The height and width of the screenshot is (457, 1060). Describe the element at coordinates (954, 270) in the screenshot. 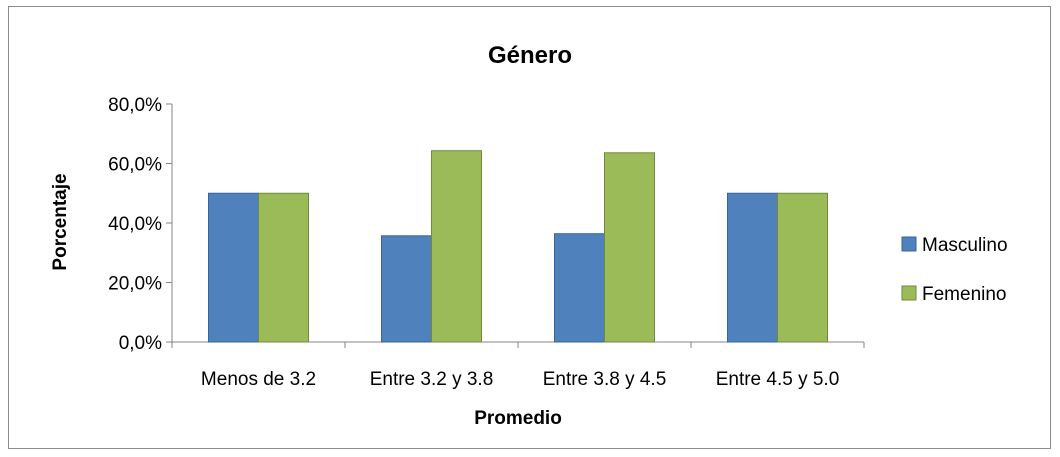

I see `legend: Masculino Femenino` at that location.